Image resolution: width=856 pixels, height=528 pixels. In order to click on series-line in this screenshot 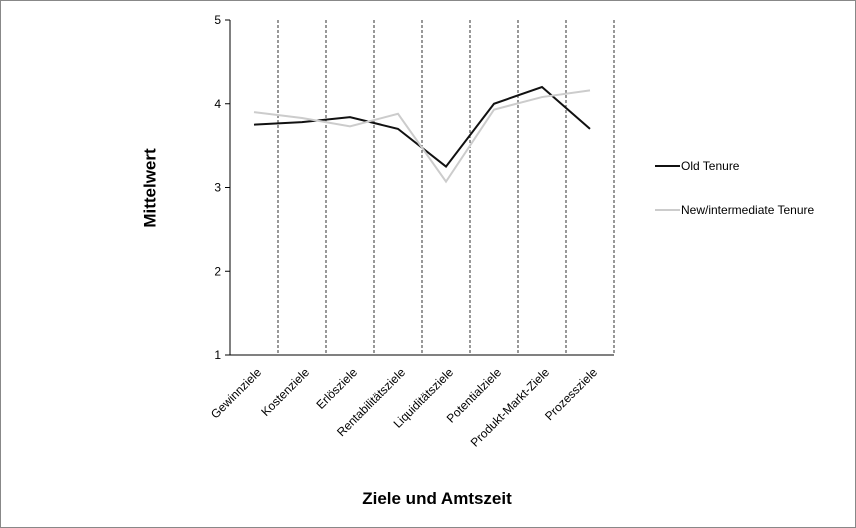, I will do `click(422, 136)`.